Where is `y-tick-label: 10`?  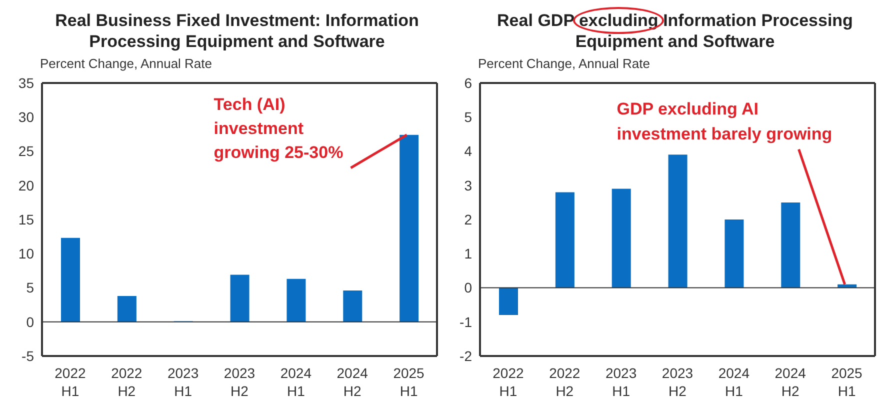 y-tick-label: 10 is located at coordinates (26, 254).